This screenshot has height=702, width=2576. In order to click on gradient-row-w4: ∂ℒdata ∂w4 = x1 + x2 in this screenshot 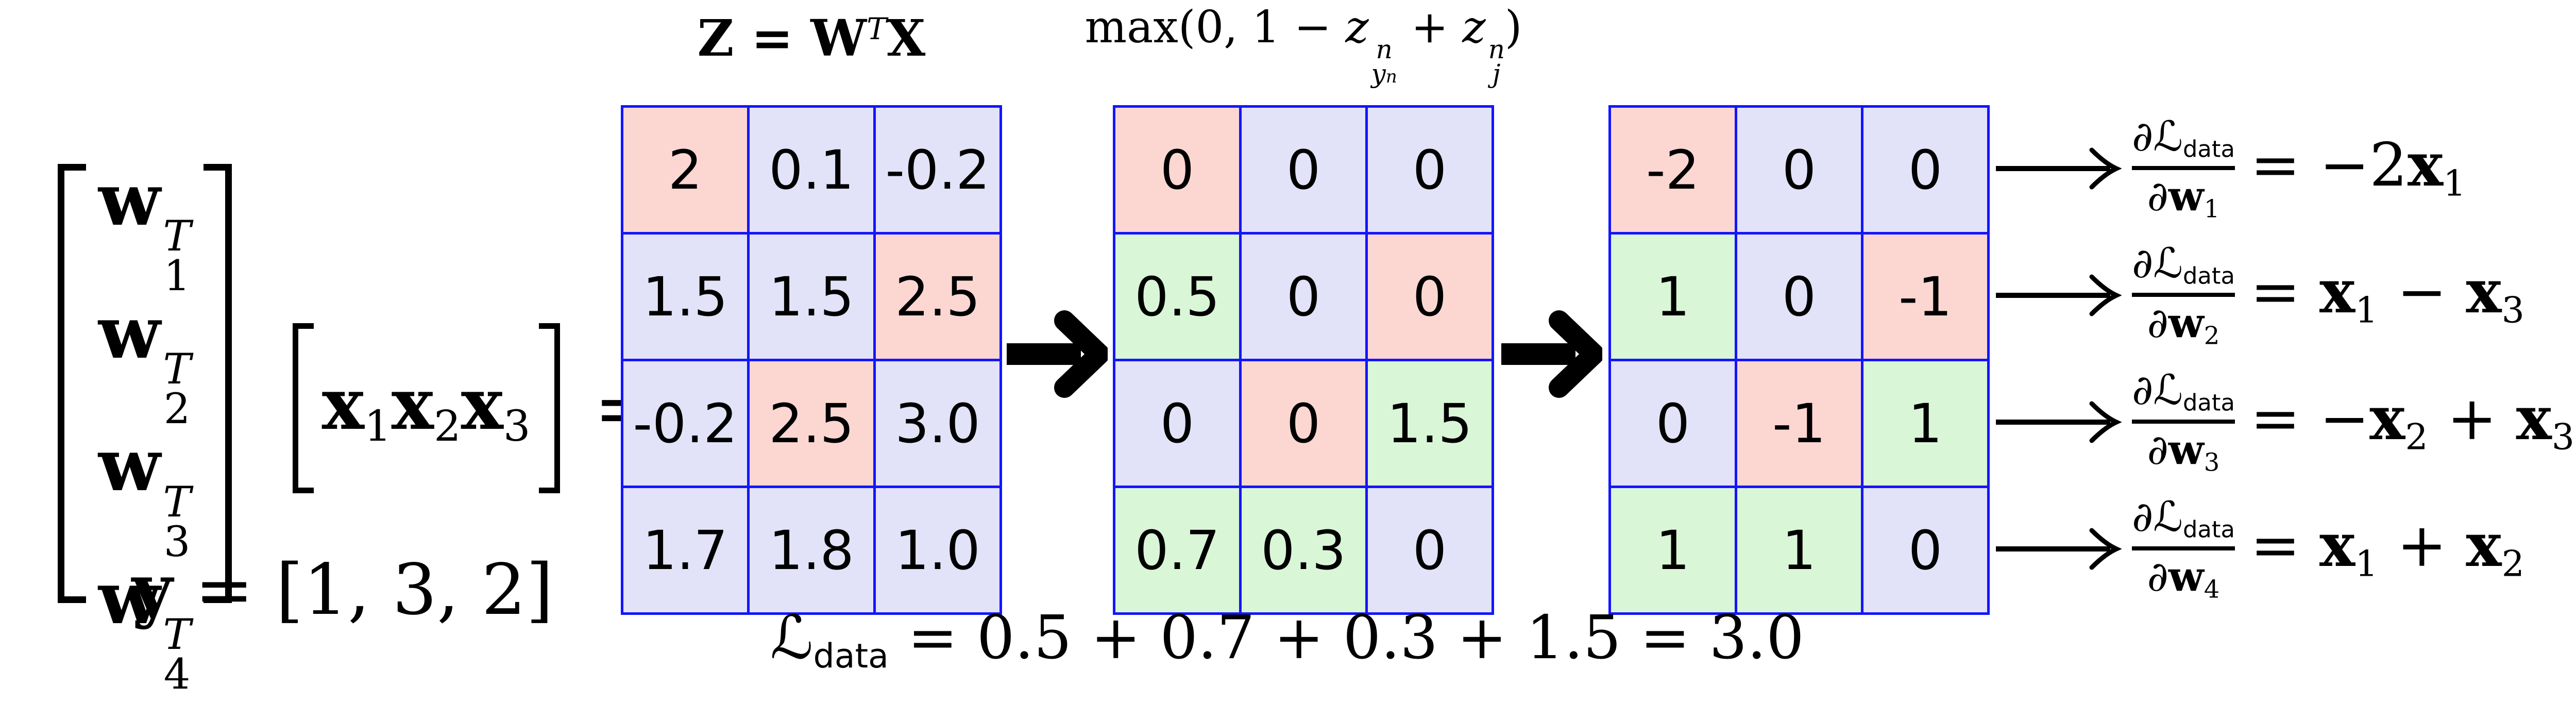, I will do `click(2283, 549)`.